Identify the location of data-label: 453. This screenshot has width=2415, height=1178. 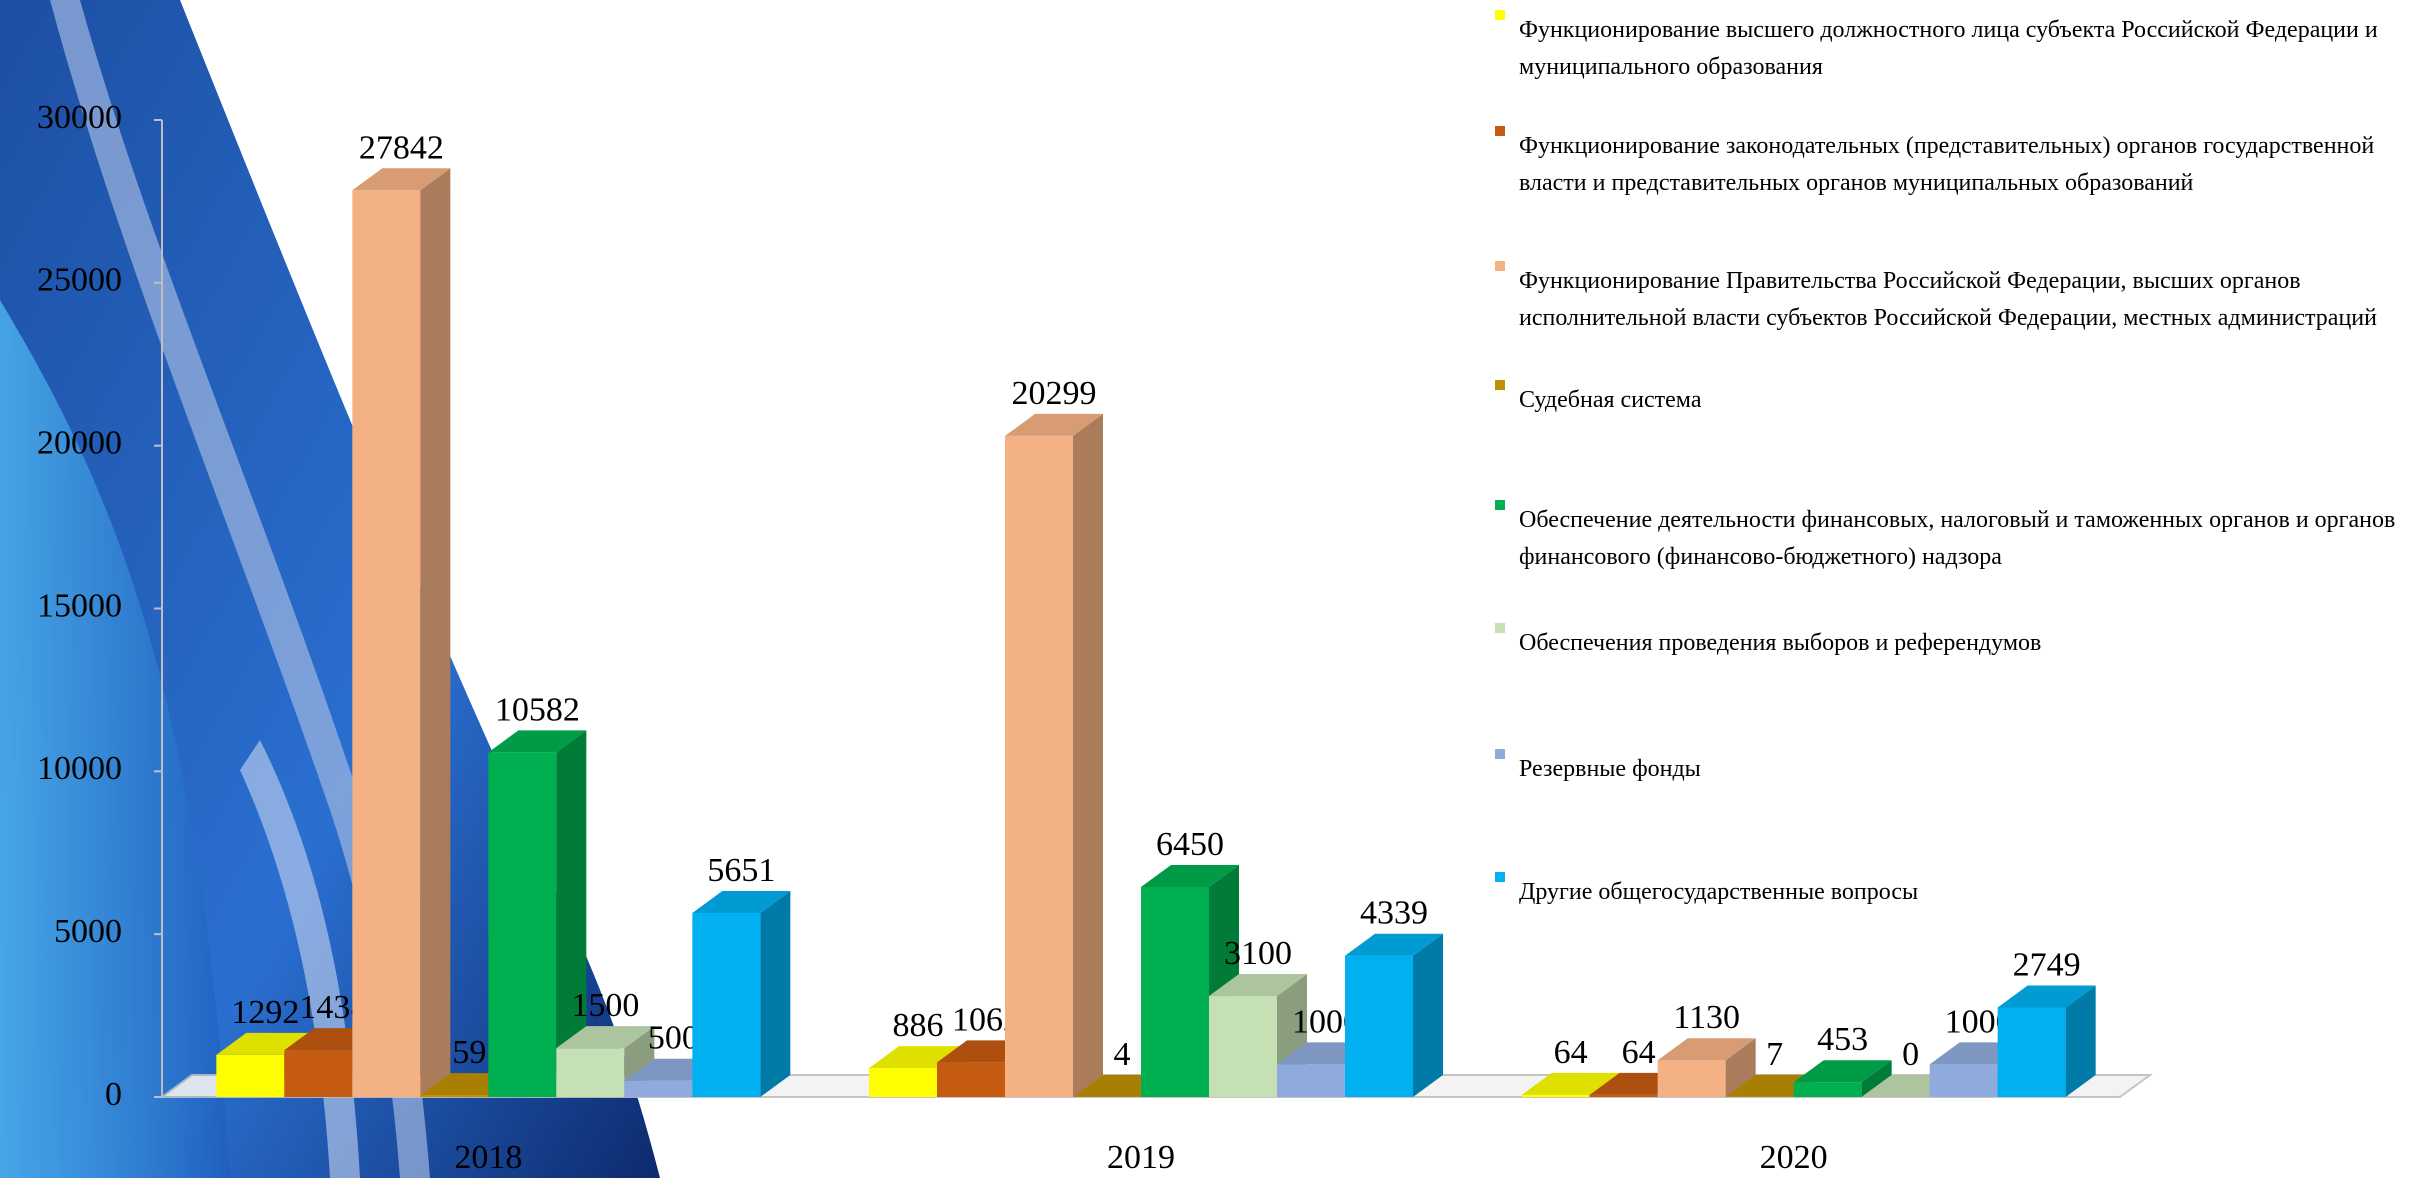
(1842, 1039).